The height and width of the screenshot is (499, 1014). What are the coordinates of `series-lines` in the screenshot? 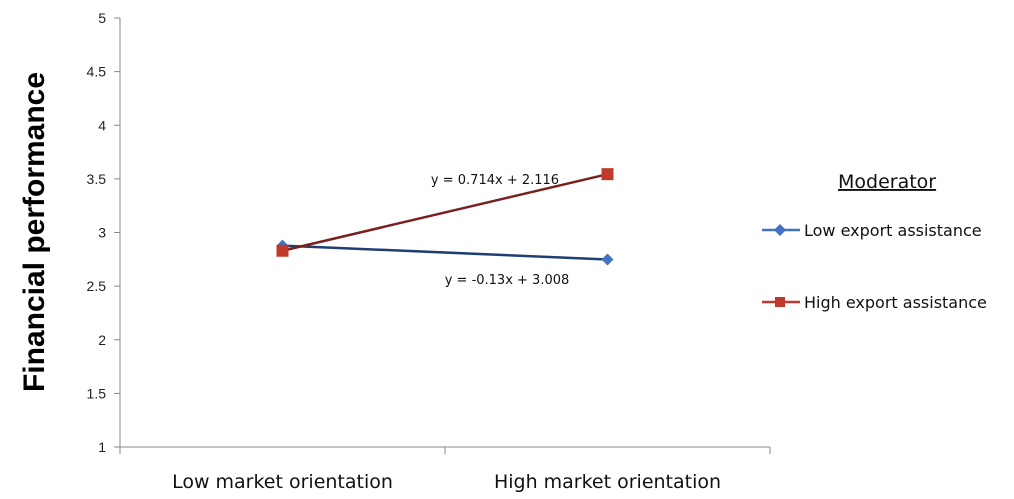 It's located at (445, 216).